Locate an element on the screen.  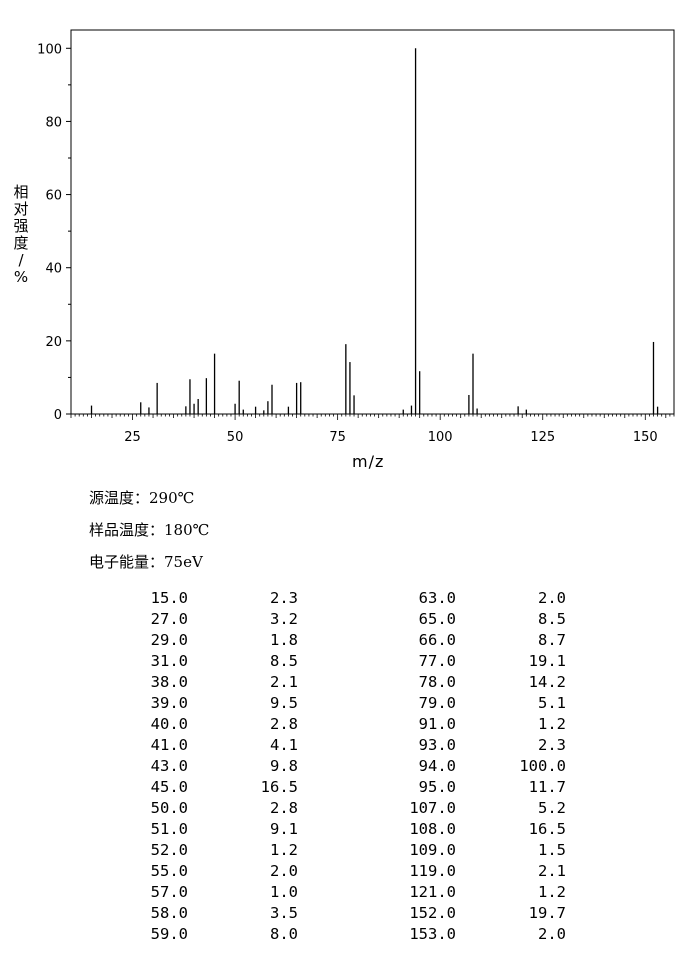
peak-row: 29.0 1.8 66.0 8.7 is located at coordinates (343, 640).